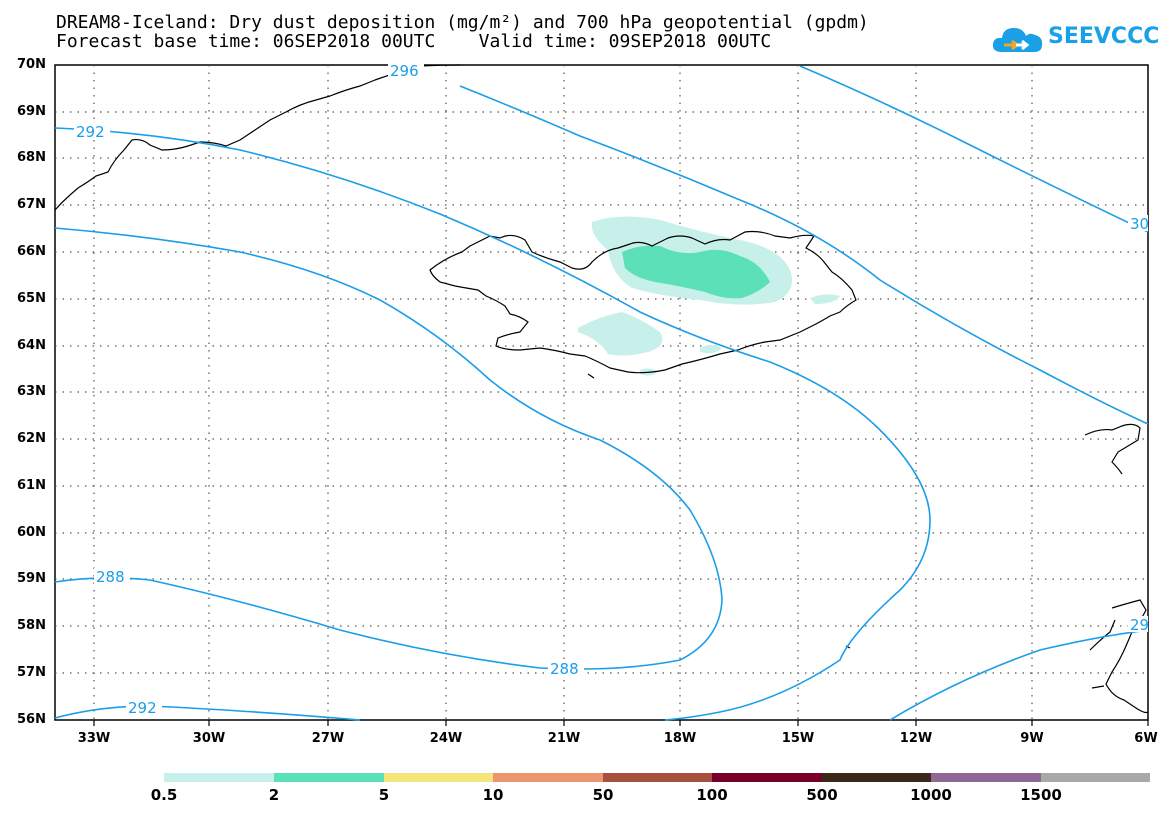 Image resolution: width=1175 pixels, height=815 pixels. Describe the element at coordinates (798, 738) in the screenshot. I see `lon-label: 15W` at that location.